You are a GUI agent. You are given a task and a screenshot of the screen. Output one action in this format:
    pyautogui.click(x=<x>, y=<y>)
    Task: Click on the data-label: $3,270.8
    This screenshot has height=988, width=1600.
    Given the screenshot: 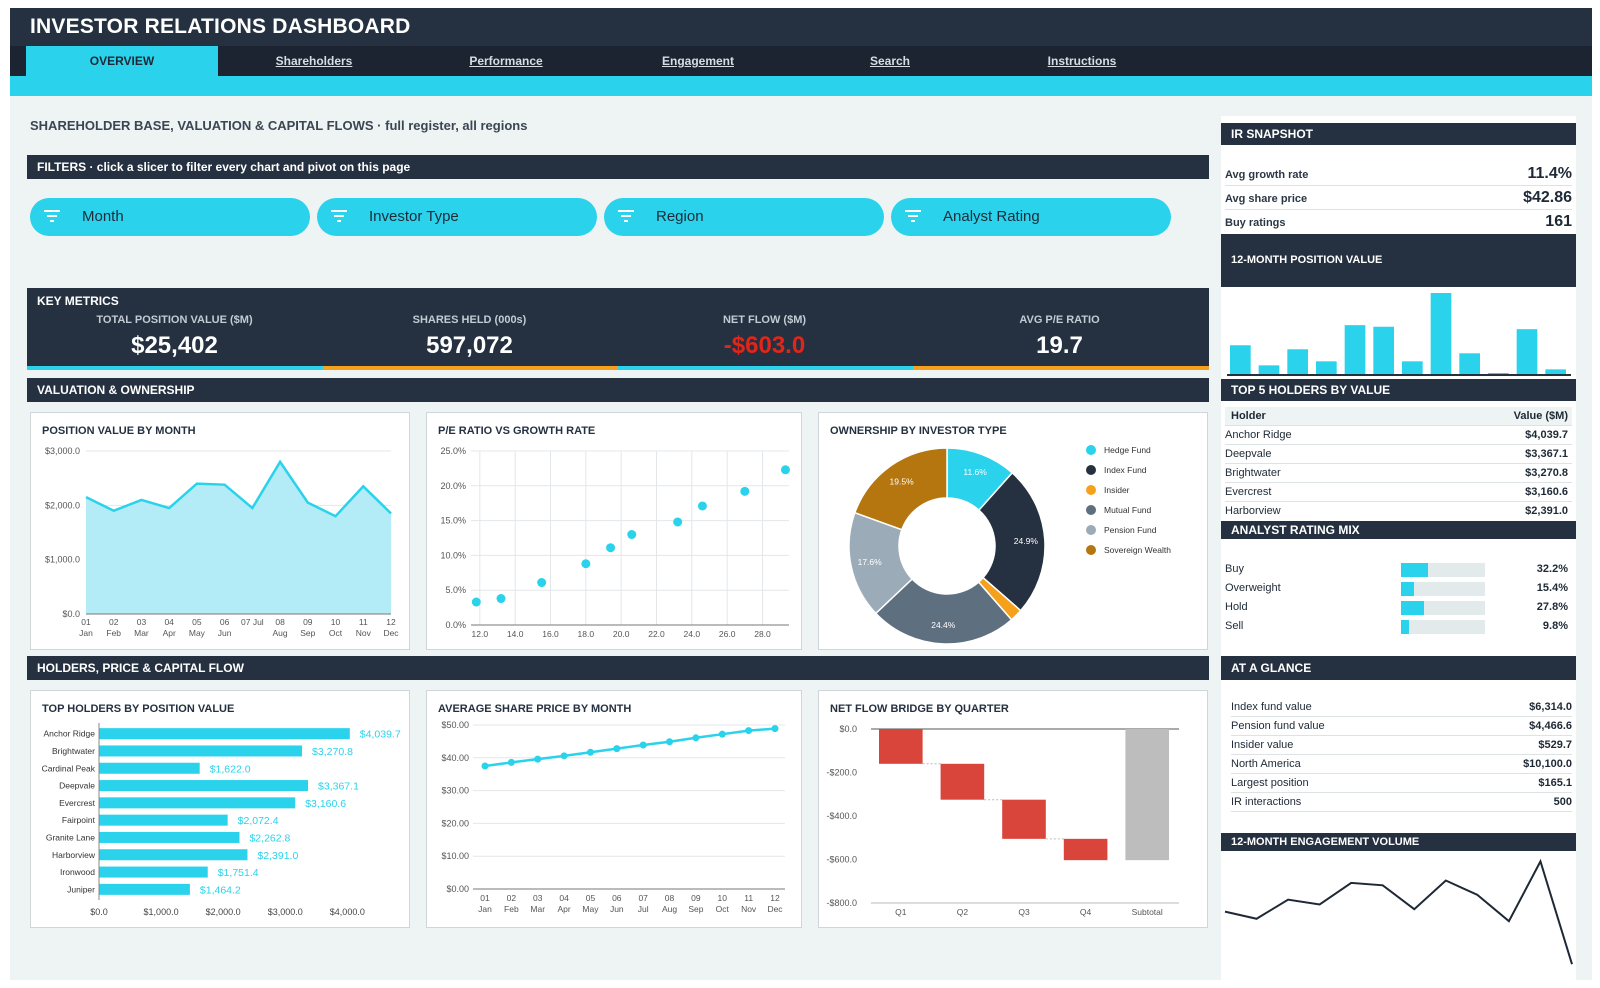 What is the action you would take?
    pyautogui.click(x=332, y=752)
    